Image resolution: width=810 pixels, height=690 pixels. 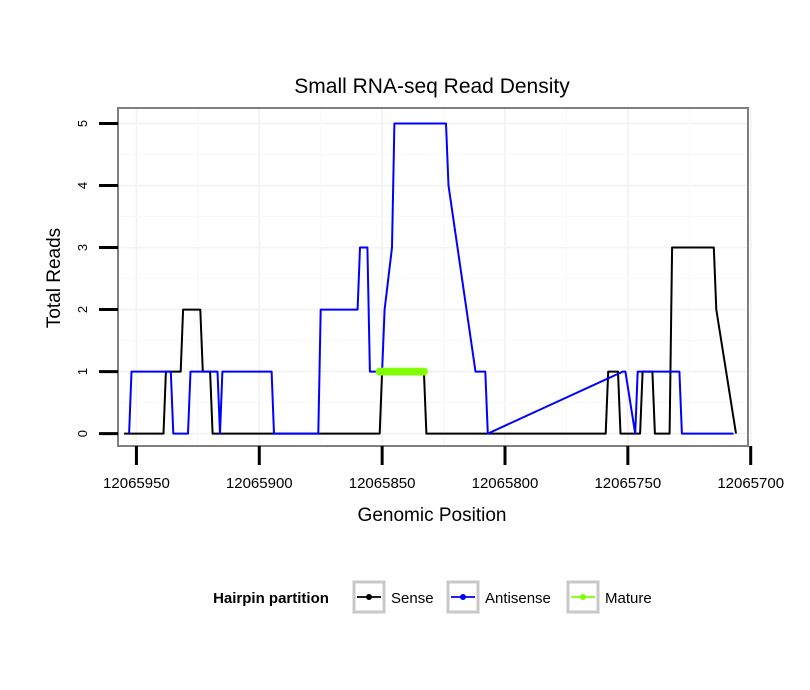 What do you see at coordinates (96, 278) in the screenshot?
I see `y-axis: 0 1 2 3 4 5` at bounding box center [96, 278].